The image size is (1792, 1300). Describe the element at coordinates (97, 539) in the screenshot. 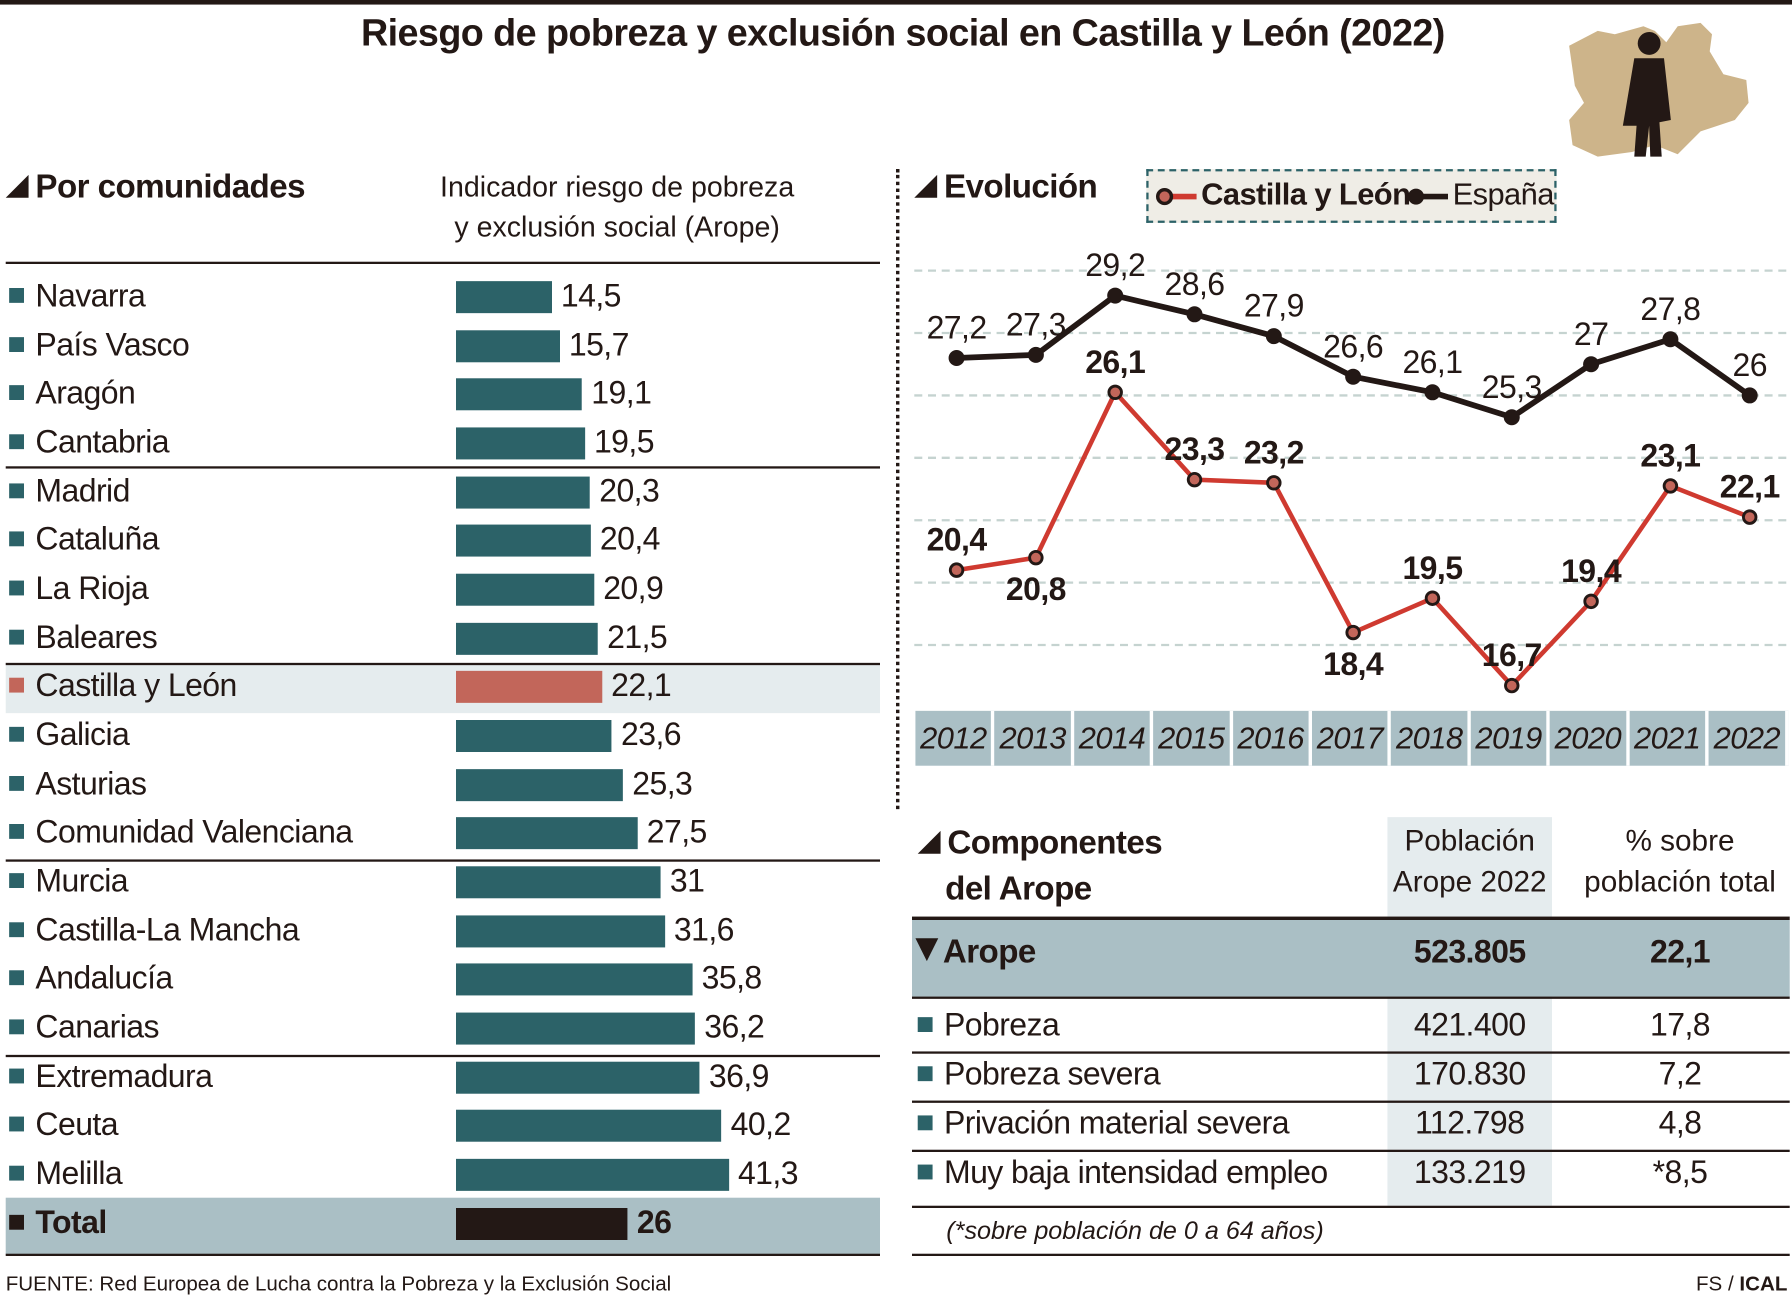

I see `region-name: Cataluña` at that location.